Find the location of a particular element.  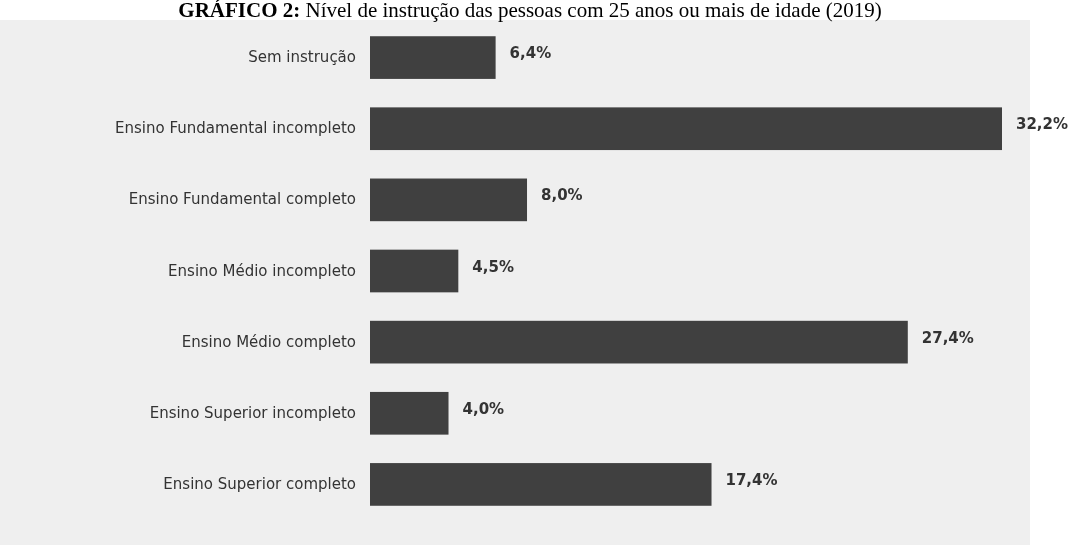

y-tick-label: Ensino Superior completo is located at coordinates (259, 483).